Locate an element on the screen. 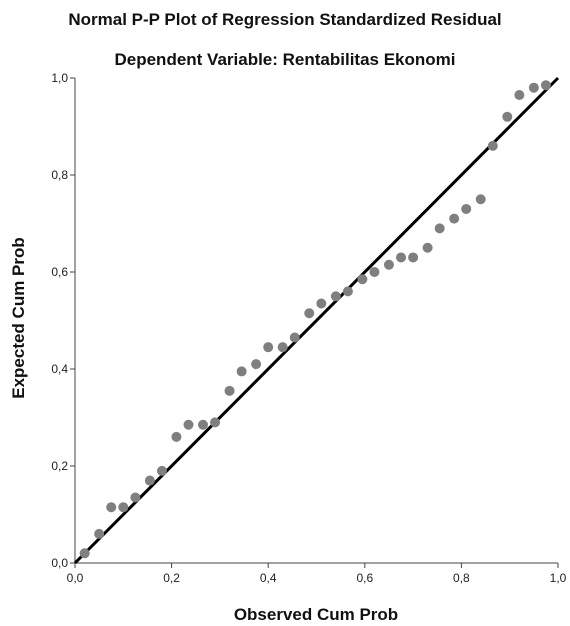 The image size is (570, 626). y-tick-label: 1,0 is located at coordinates (59, 78).